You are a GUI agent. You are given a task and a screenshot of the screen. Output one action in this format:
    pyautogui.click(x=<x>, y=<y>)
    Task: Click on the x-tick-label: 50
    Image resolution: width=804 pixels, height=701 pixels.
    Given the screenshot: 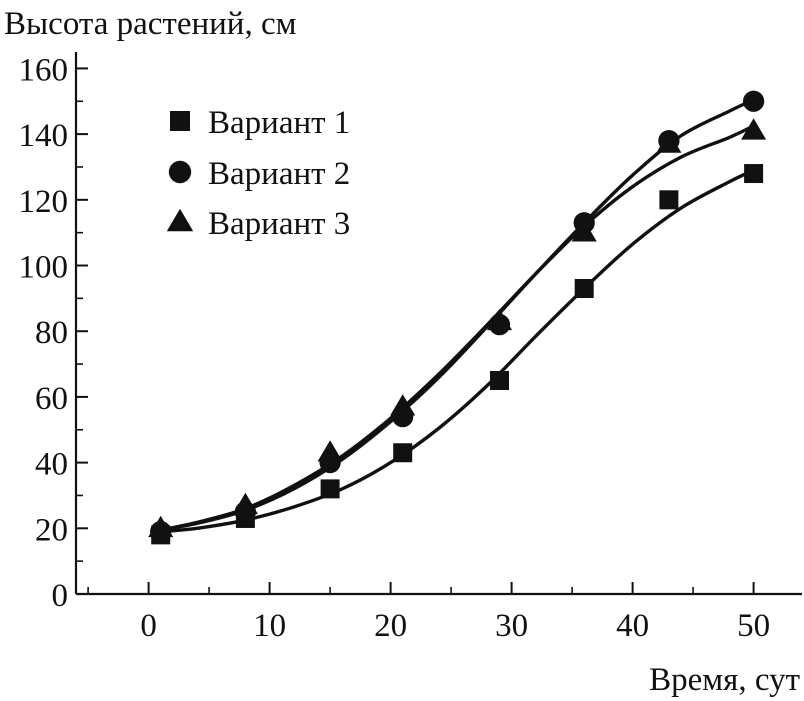 What is the action you would take?
    pyautogui.click(x=753, y=626)
    